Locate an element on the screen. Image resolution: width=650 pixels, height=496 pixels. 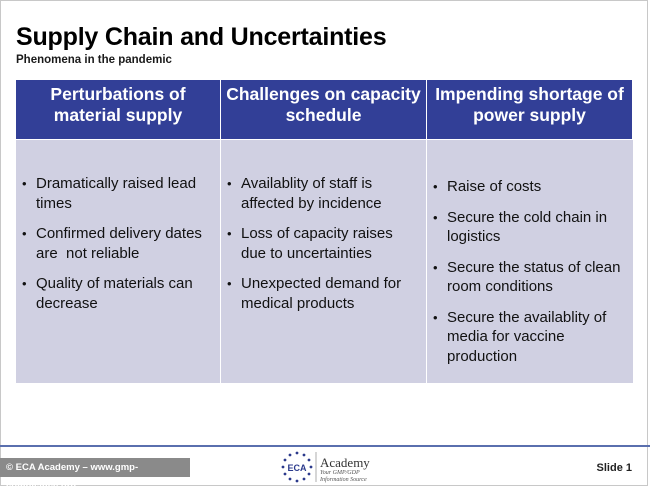
footer-copyright: © ECA Academy – www.gmp-compliance.org is located at coordinates (95, 475).